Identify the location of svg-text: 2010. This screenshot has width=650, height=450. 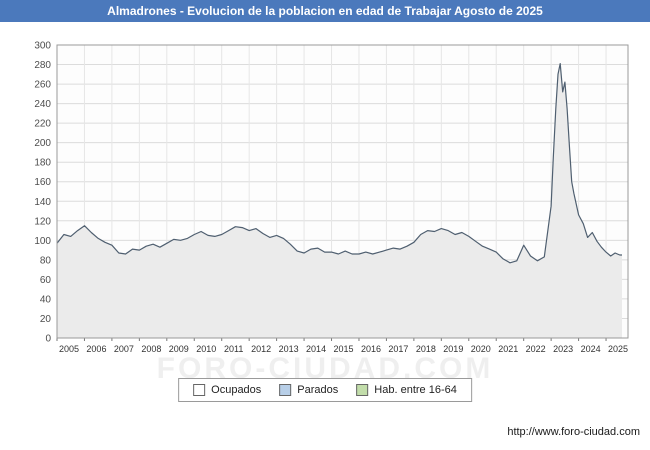
(206, 349).